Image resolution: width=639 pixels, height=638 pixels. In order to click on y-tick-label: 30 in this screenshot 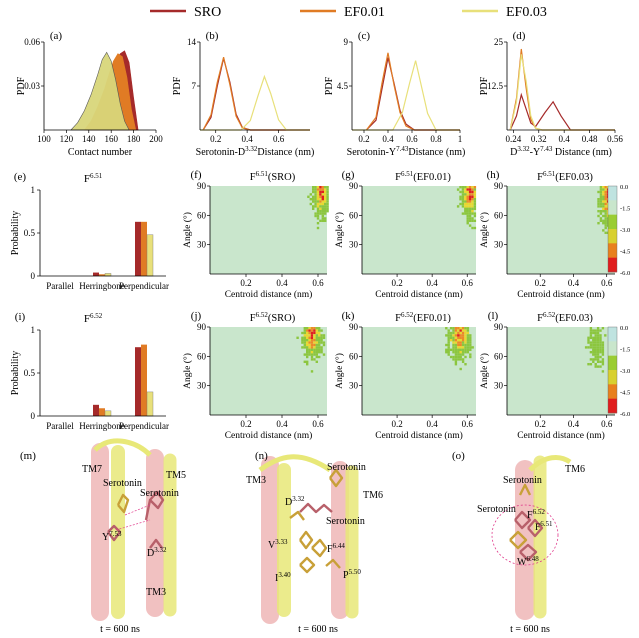, I will do `click(202, 245)`.